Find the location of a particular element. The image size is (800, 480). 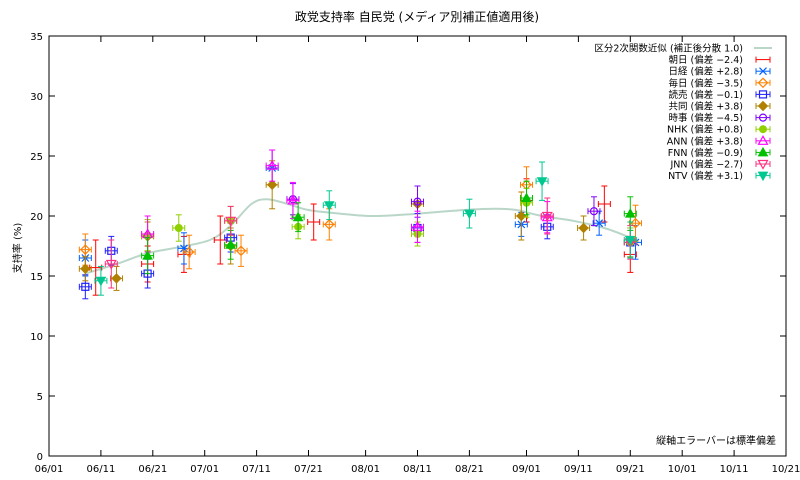

legend-label: 毎日 (偏差 −3.5) is located at coordinates (705, 83).